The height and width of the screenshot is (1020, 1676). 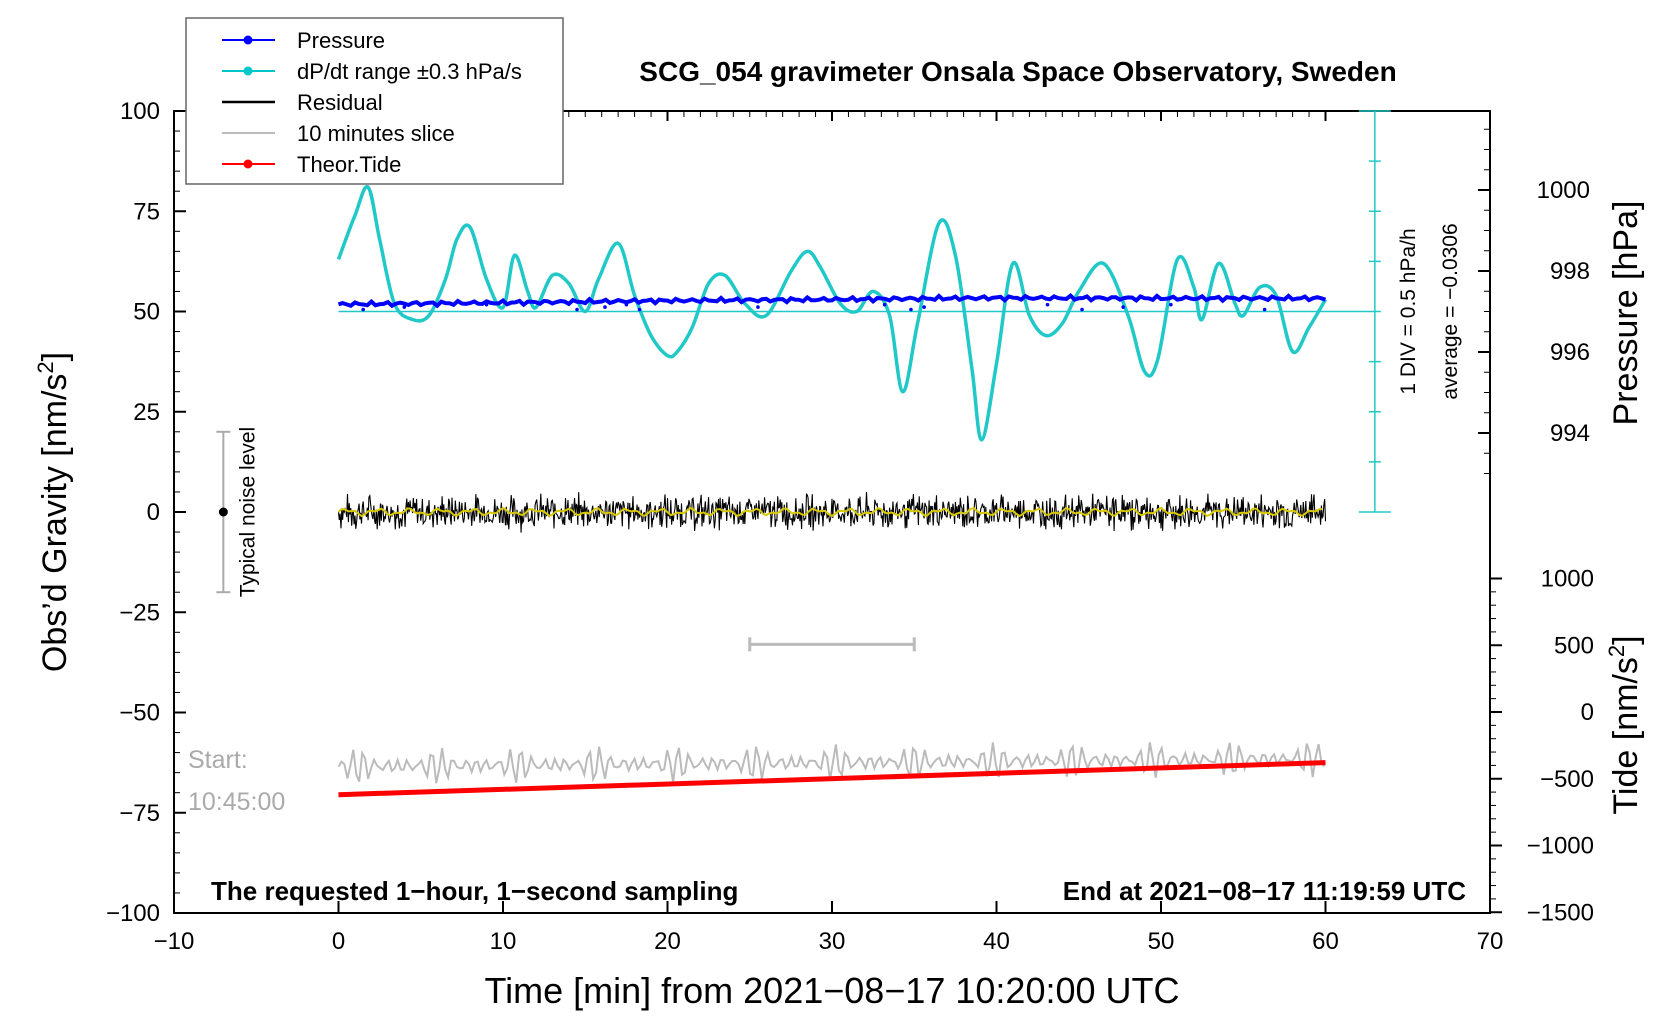 I want to click on y-axis-pressure-label: Pressure [hPa], so click(x=1626, y=313).